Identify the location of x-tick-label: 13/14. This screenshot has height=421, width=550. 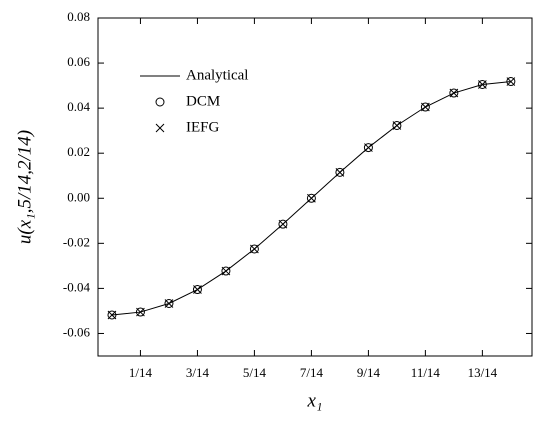
(483, 372).